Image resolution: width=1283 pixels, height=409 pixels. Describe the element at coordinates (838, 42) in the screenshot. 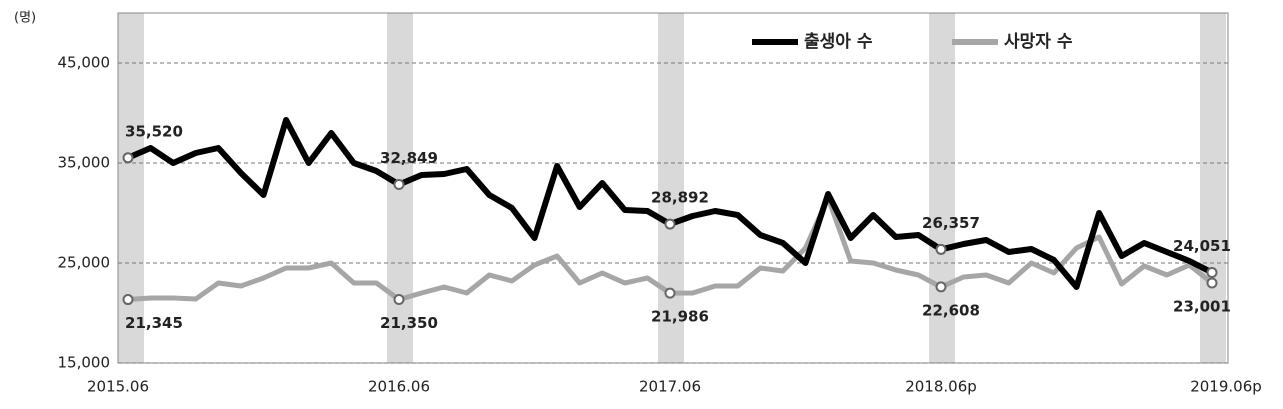

I see `legend-label: 출생아 수` at that location.